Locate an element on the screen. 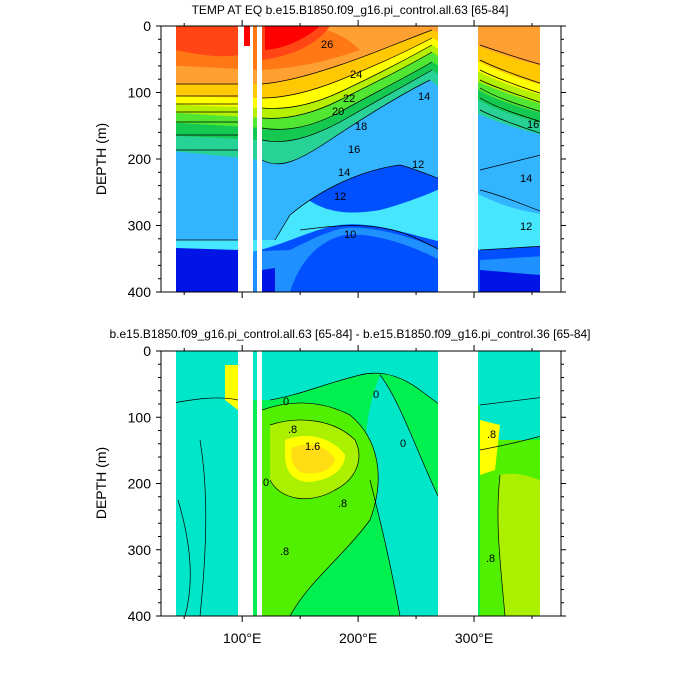  top-contour-label-14b: 14 is located at coordinates (424, 97).